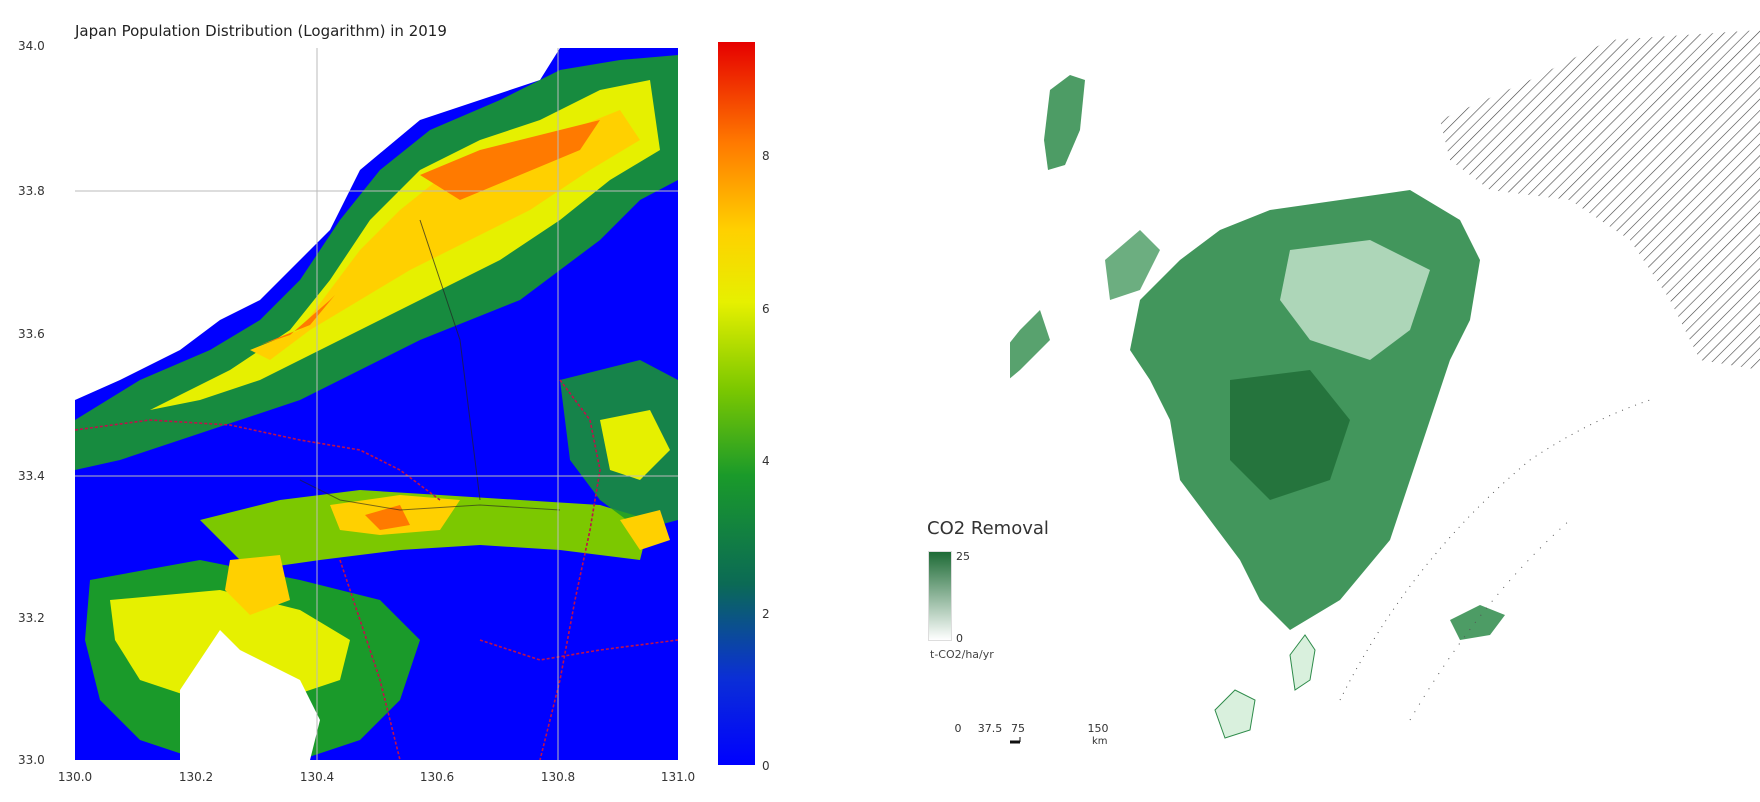  What do you see at coordinates (31, 191) in the screenshot?
I see `y-tick: 33.8` at bounding box center [31, 191].